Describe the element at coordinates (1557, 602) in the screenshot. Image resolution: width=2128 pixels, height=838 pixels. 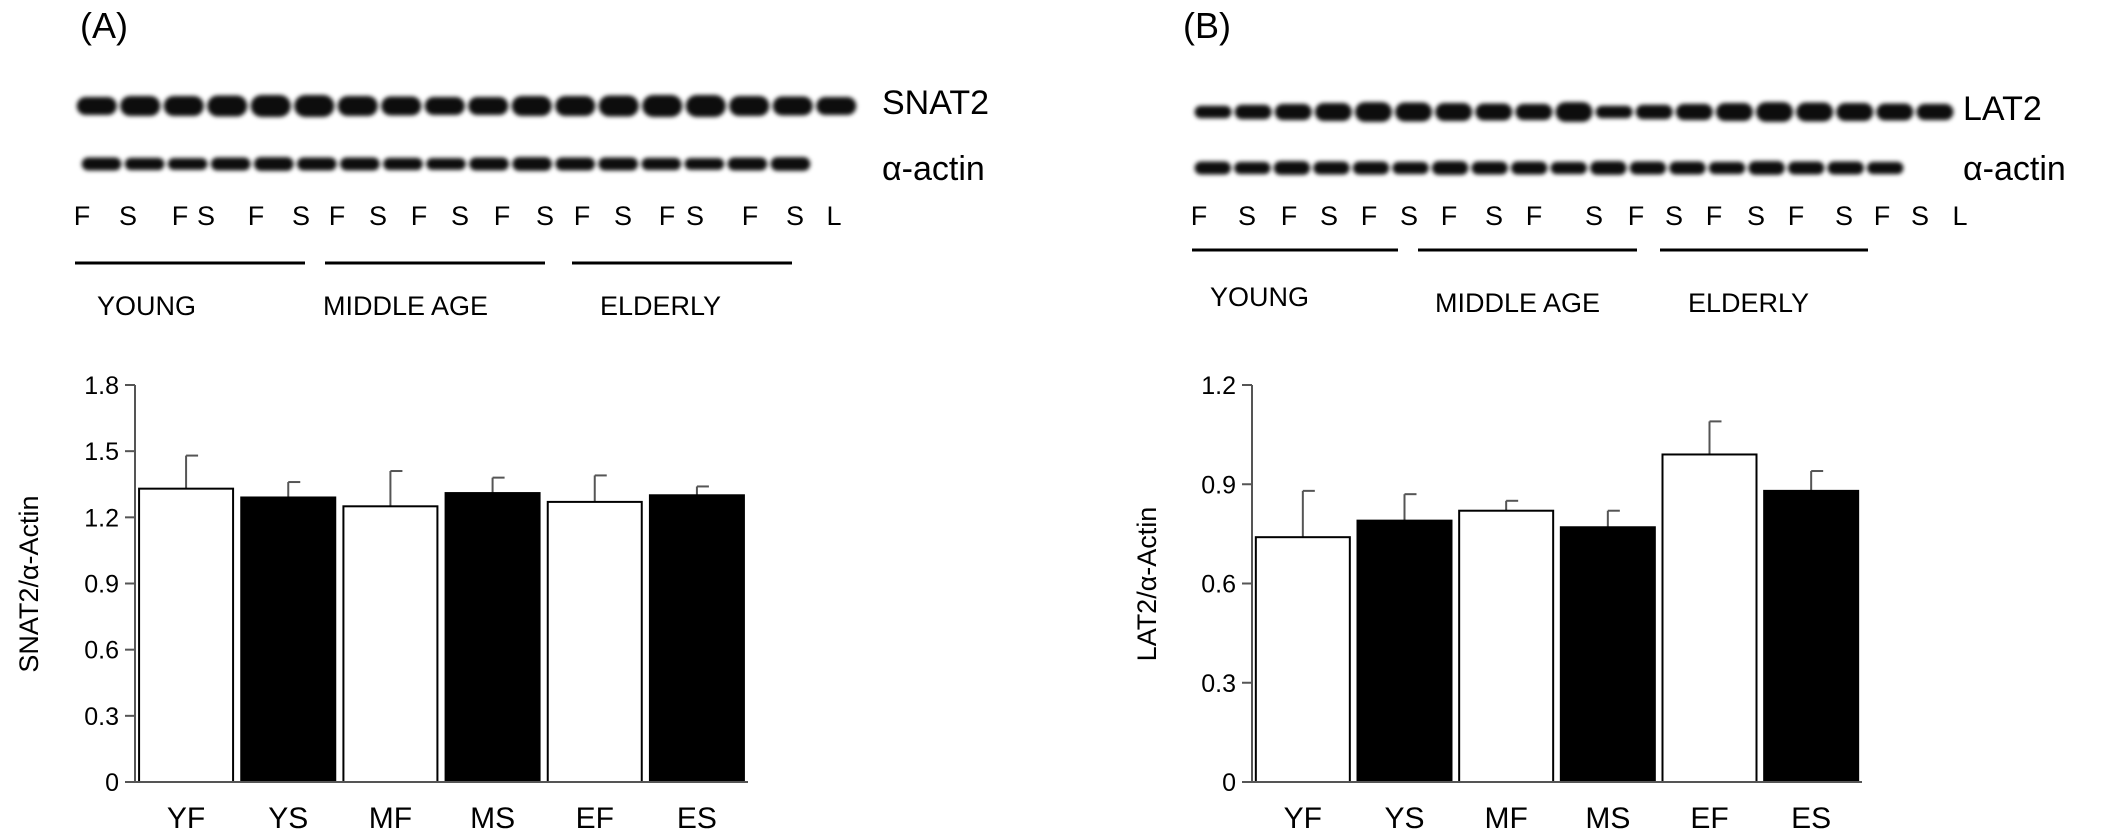
I see `bars` at that location.